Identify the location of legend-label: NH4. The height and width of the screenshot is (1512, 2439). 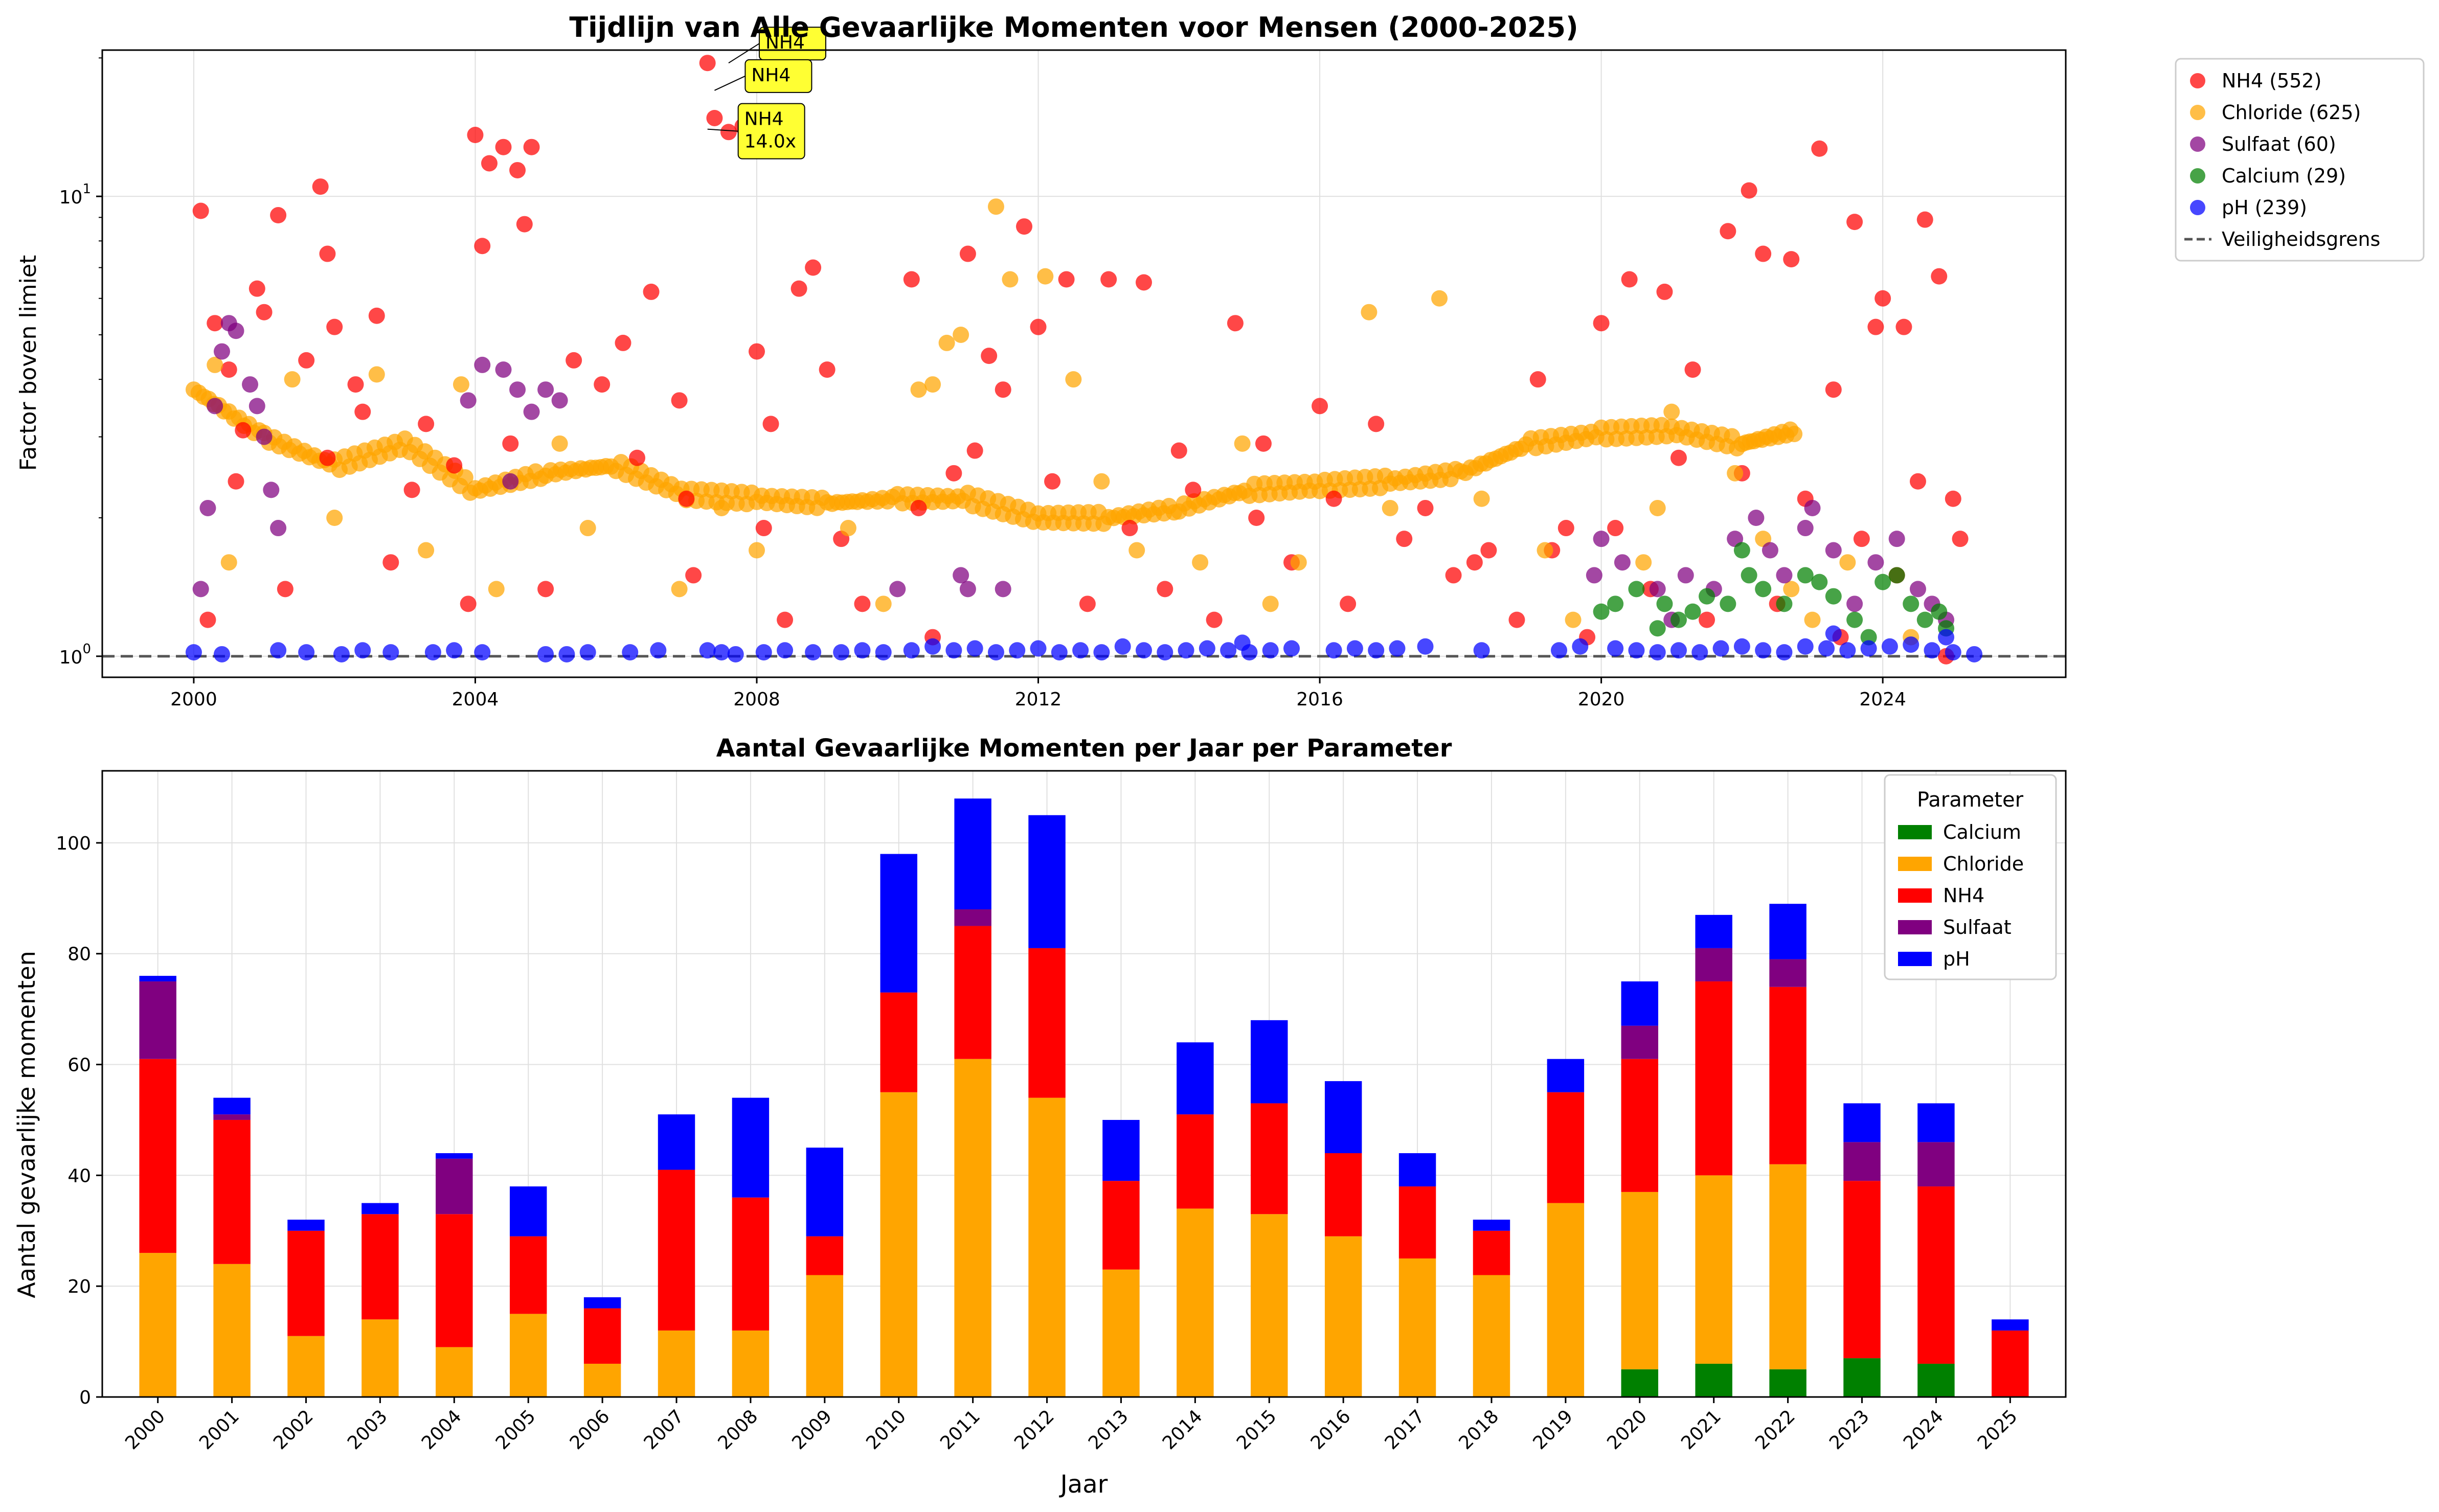
(1963, 895).